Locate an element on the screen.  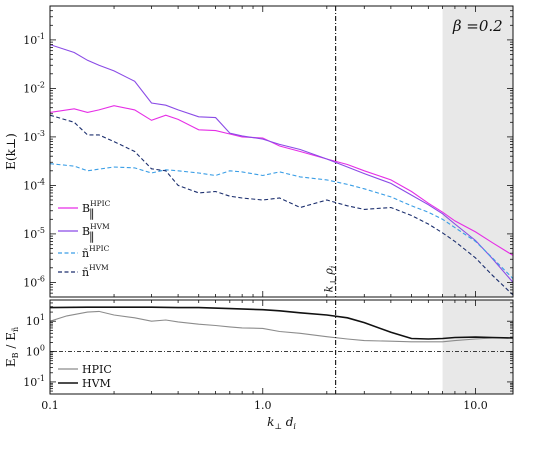
top-shaded-region is located at coordinates (477, 151).